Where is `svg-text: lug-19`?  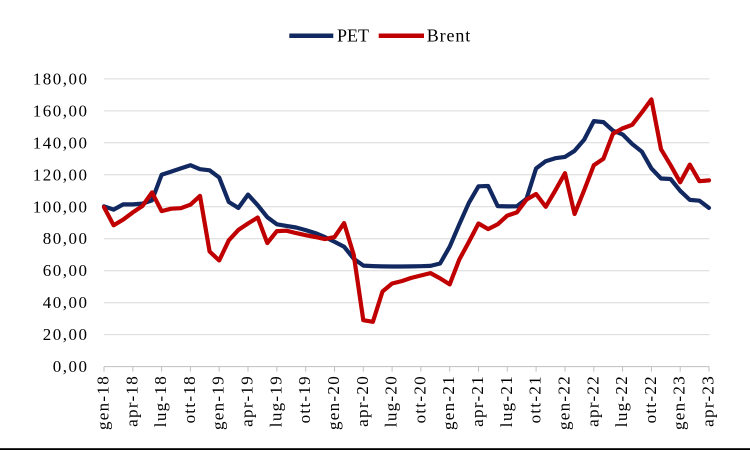
svg-text: lug-19 is located at coordinates (275, 401).